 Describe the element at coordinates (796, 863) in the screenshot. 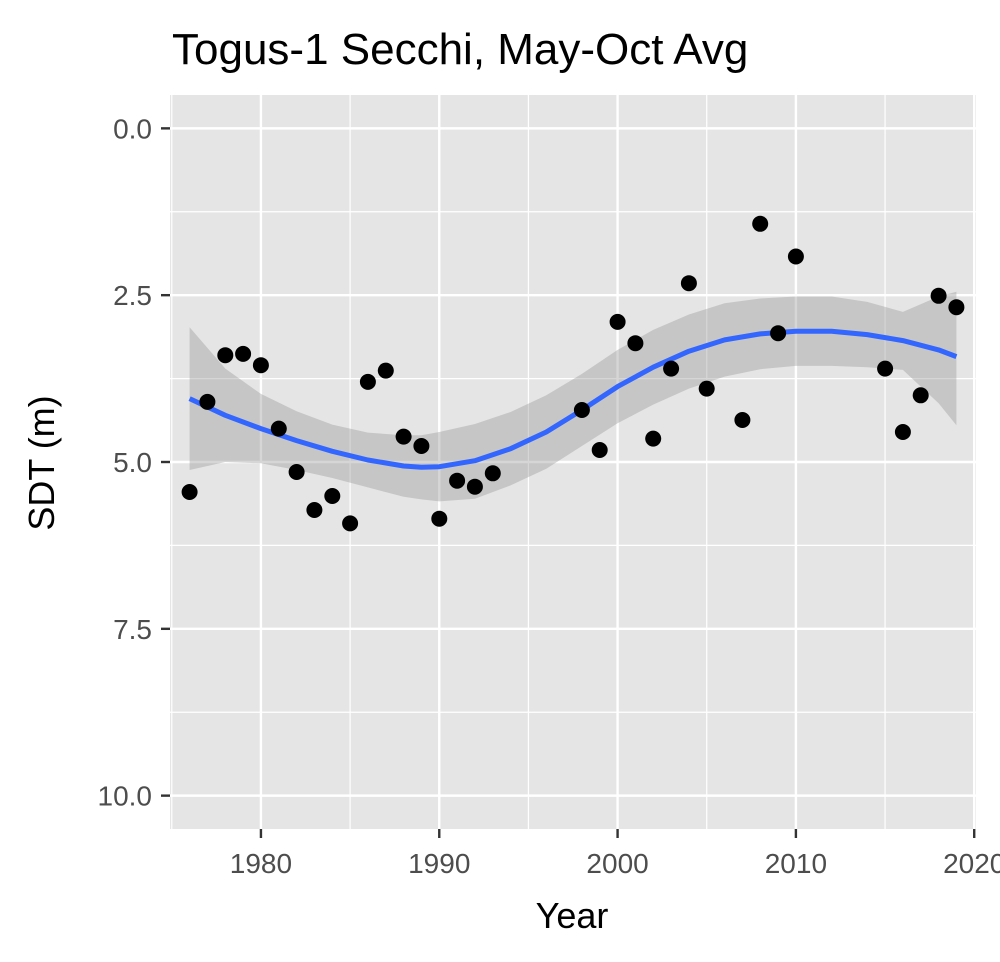

I see `x-tick-label: 2010` at that location.